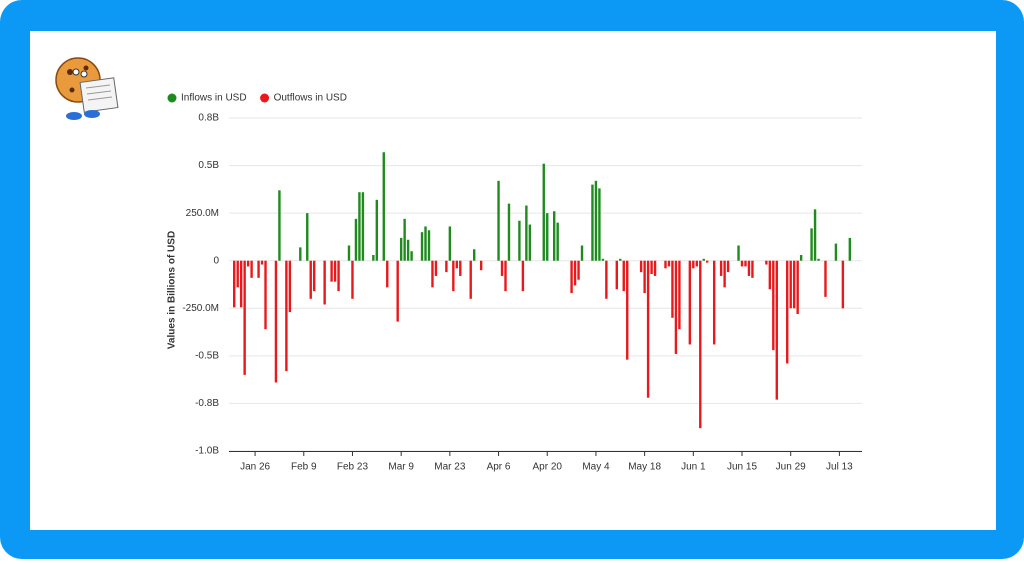 The height and width of the screenshot is (564, 1024). What do you see at coordinates (596, 467) in the screenshot?
I see `x-tick-label: May 4` at bounding box center [596, 467].